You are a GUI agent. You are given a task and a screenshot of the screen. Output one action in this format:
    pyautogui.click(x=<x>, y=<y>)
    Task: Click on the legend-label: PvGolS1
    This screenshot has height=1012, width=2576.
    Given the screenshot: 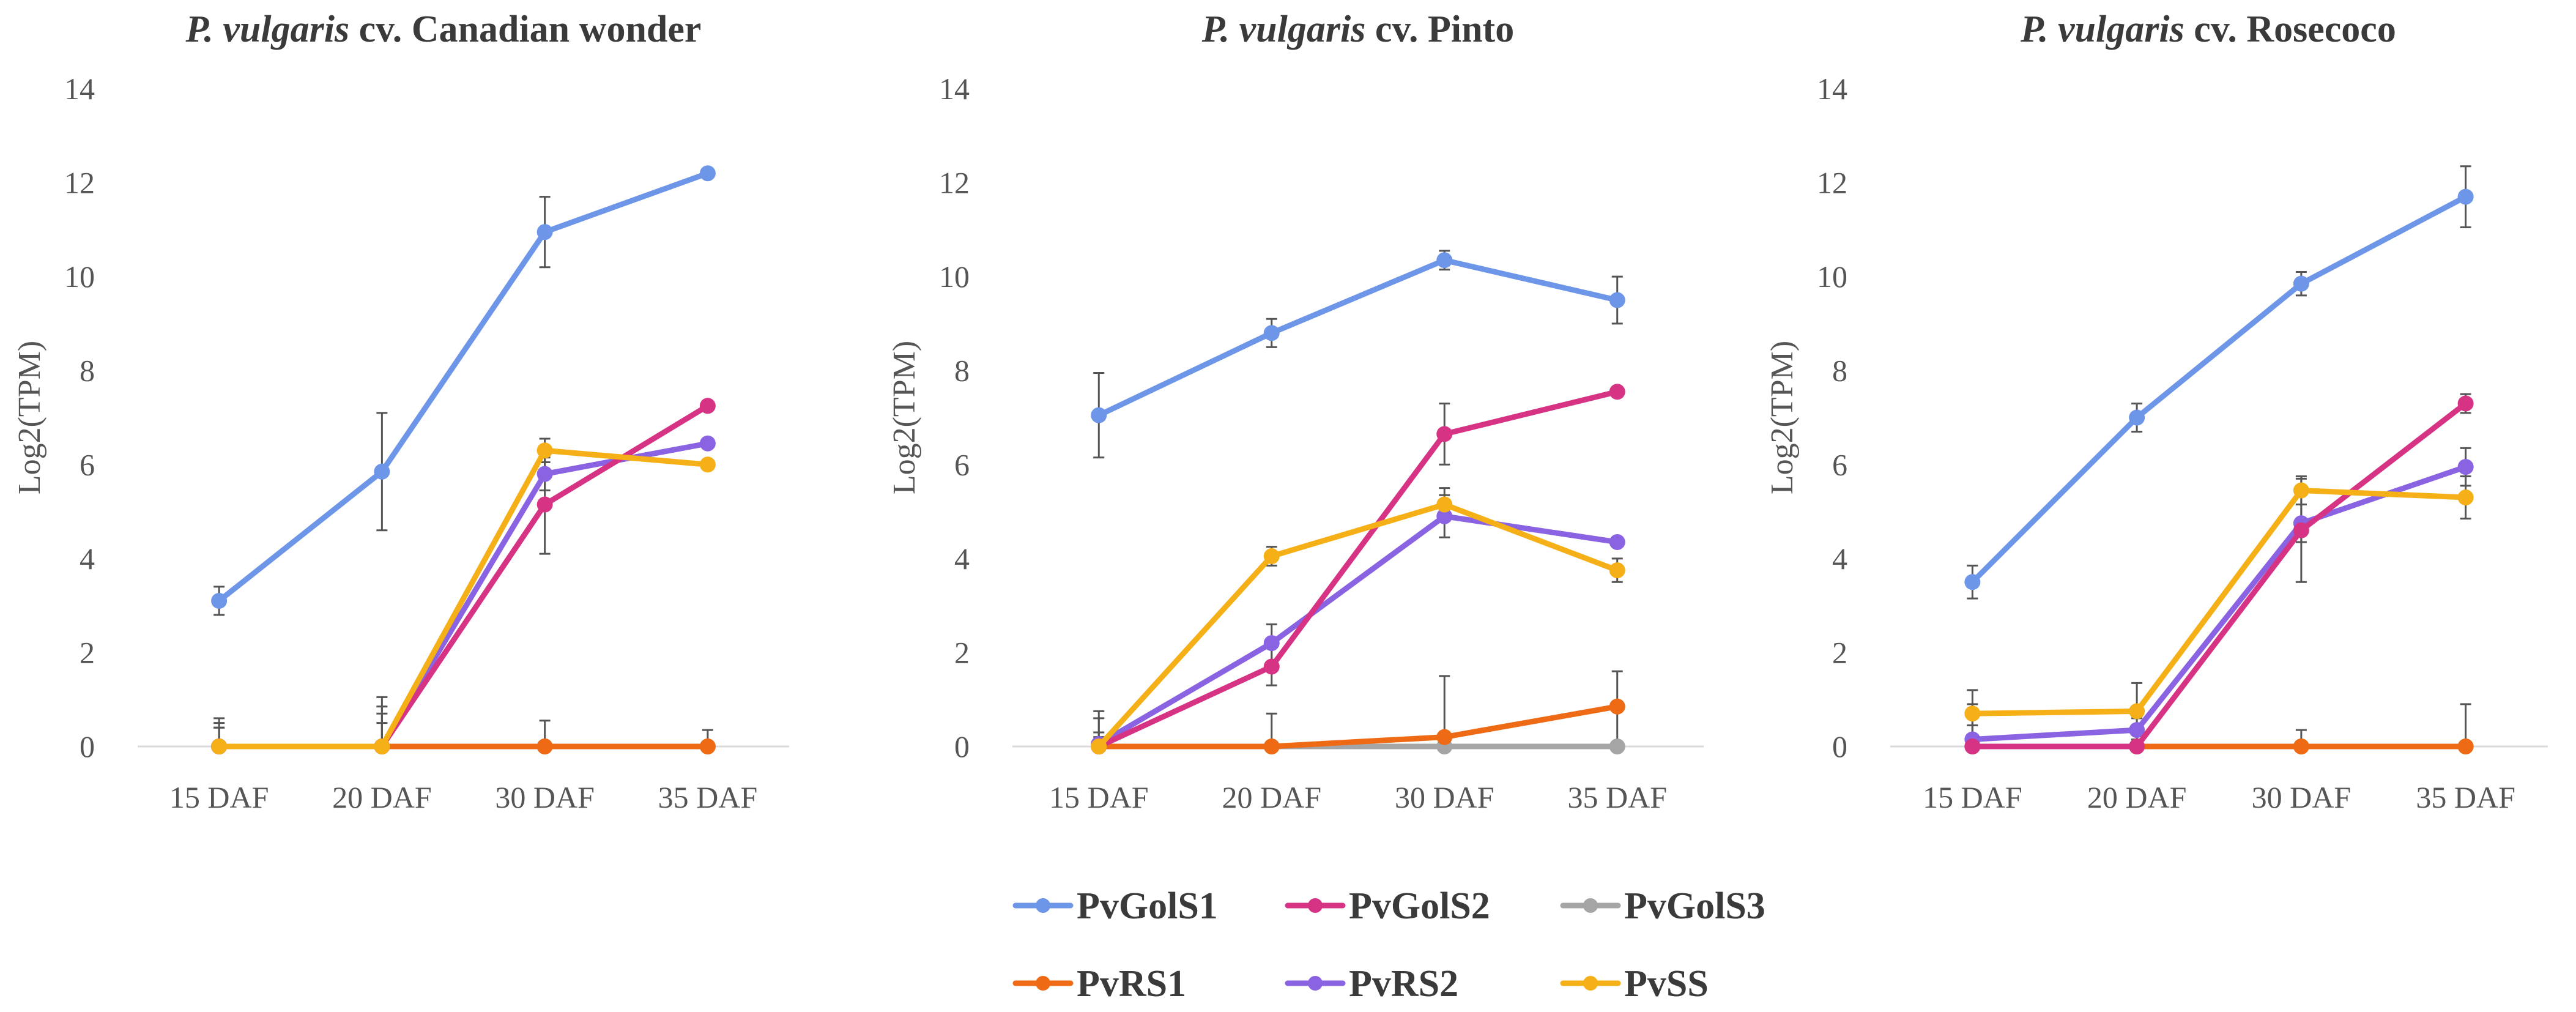 What is the action you would take?
    pyautogui.click(x=1147, y=906)
    